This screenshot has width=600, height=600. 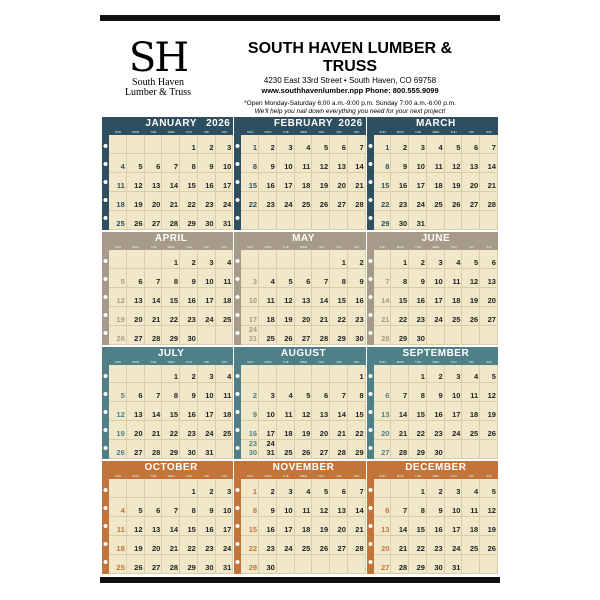 I want to click on month-header: MAY, so click(x=303, y=238).